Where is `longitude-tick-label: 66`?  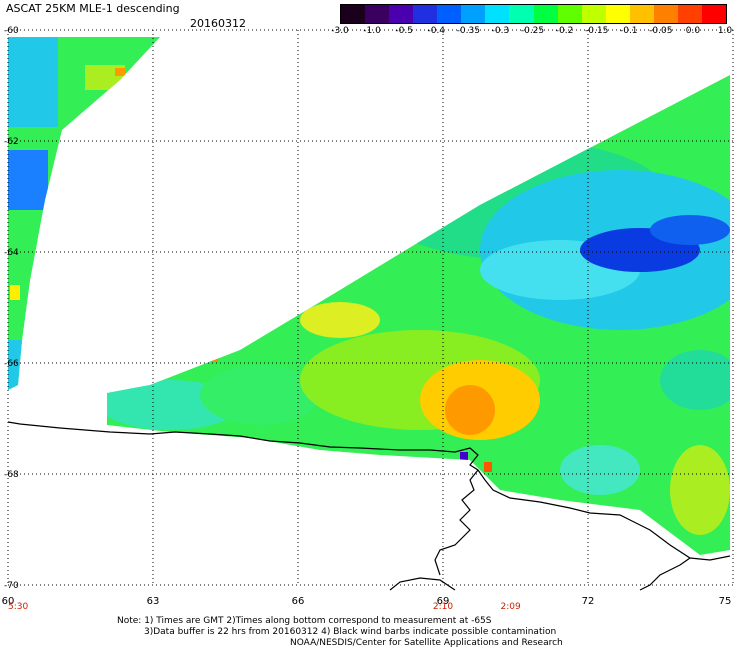
longitude-tick-label: 66 is located at coordinates (298, 601).